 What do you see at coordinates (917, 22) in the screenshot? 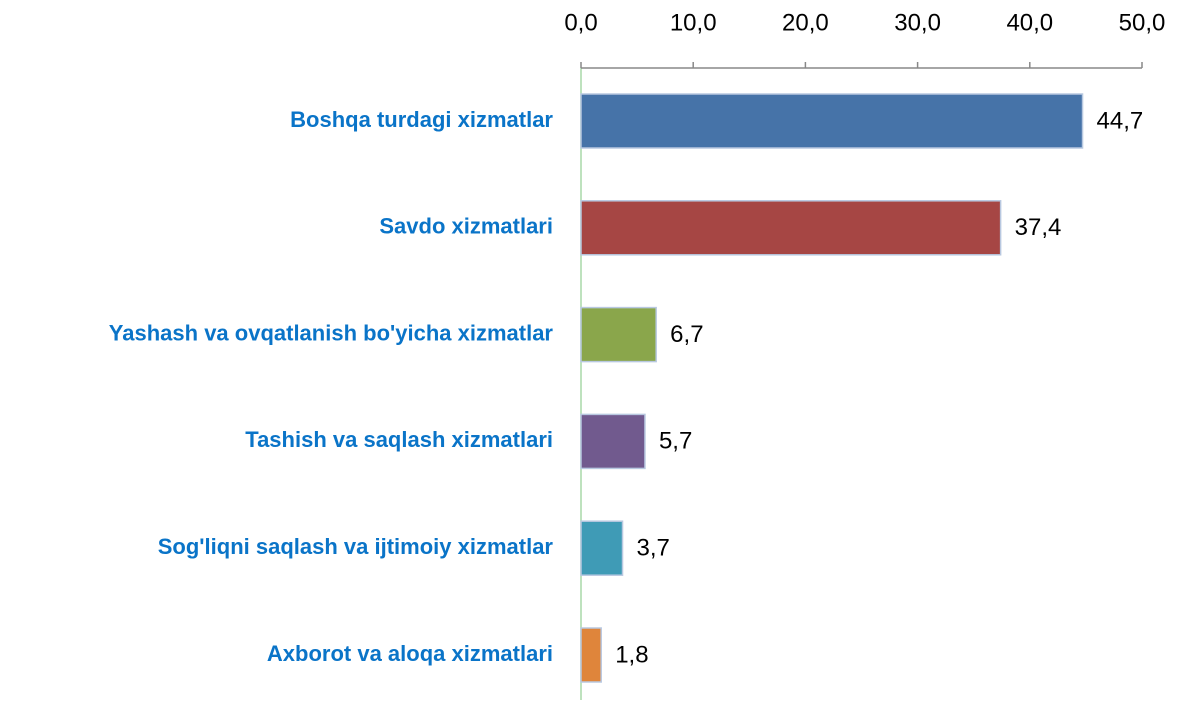
I see `x-tick-label: 30,0` at bounding box center [917, 22].